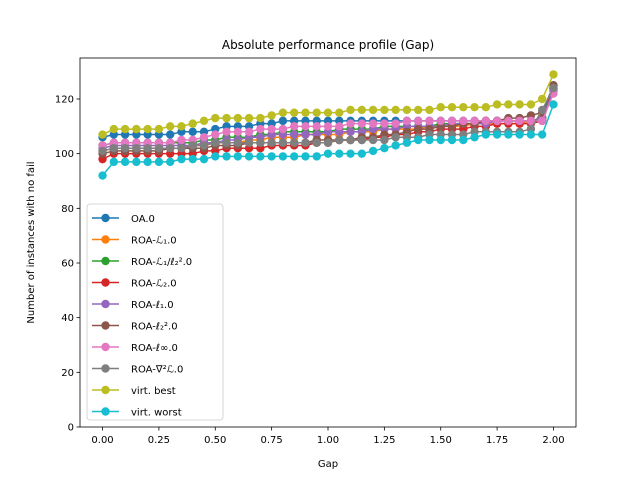  Describe the element at coordinates (272, 440) in the screenshot. I see `x-tick-label: 0.75` at that location.